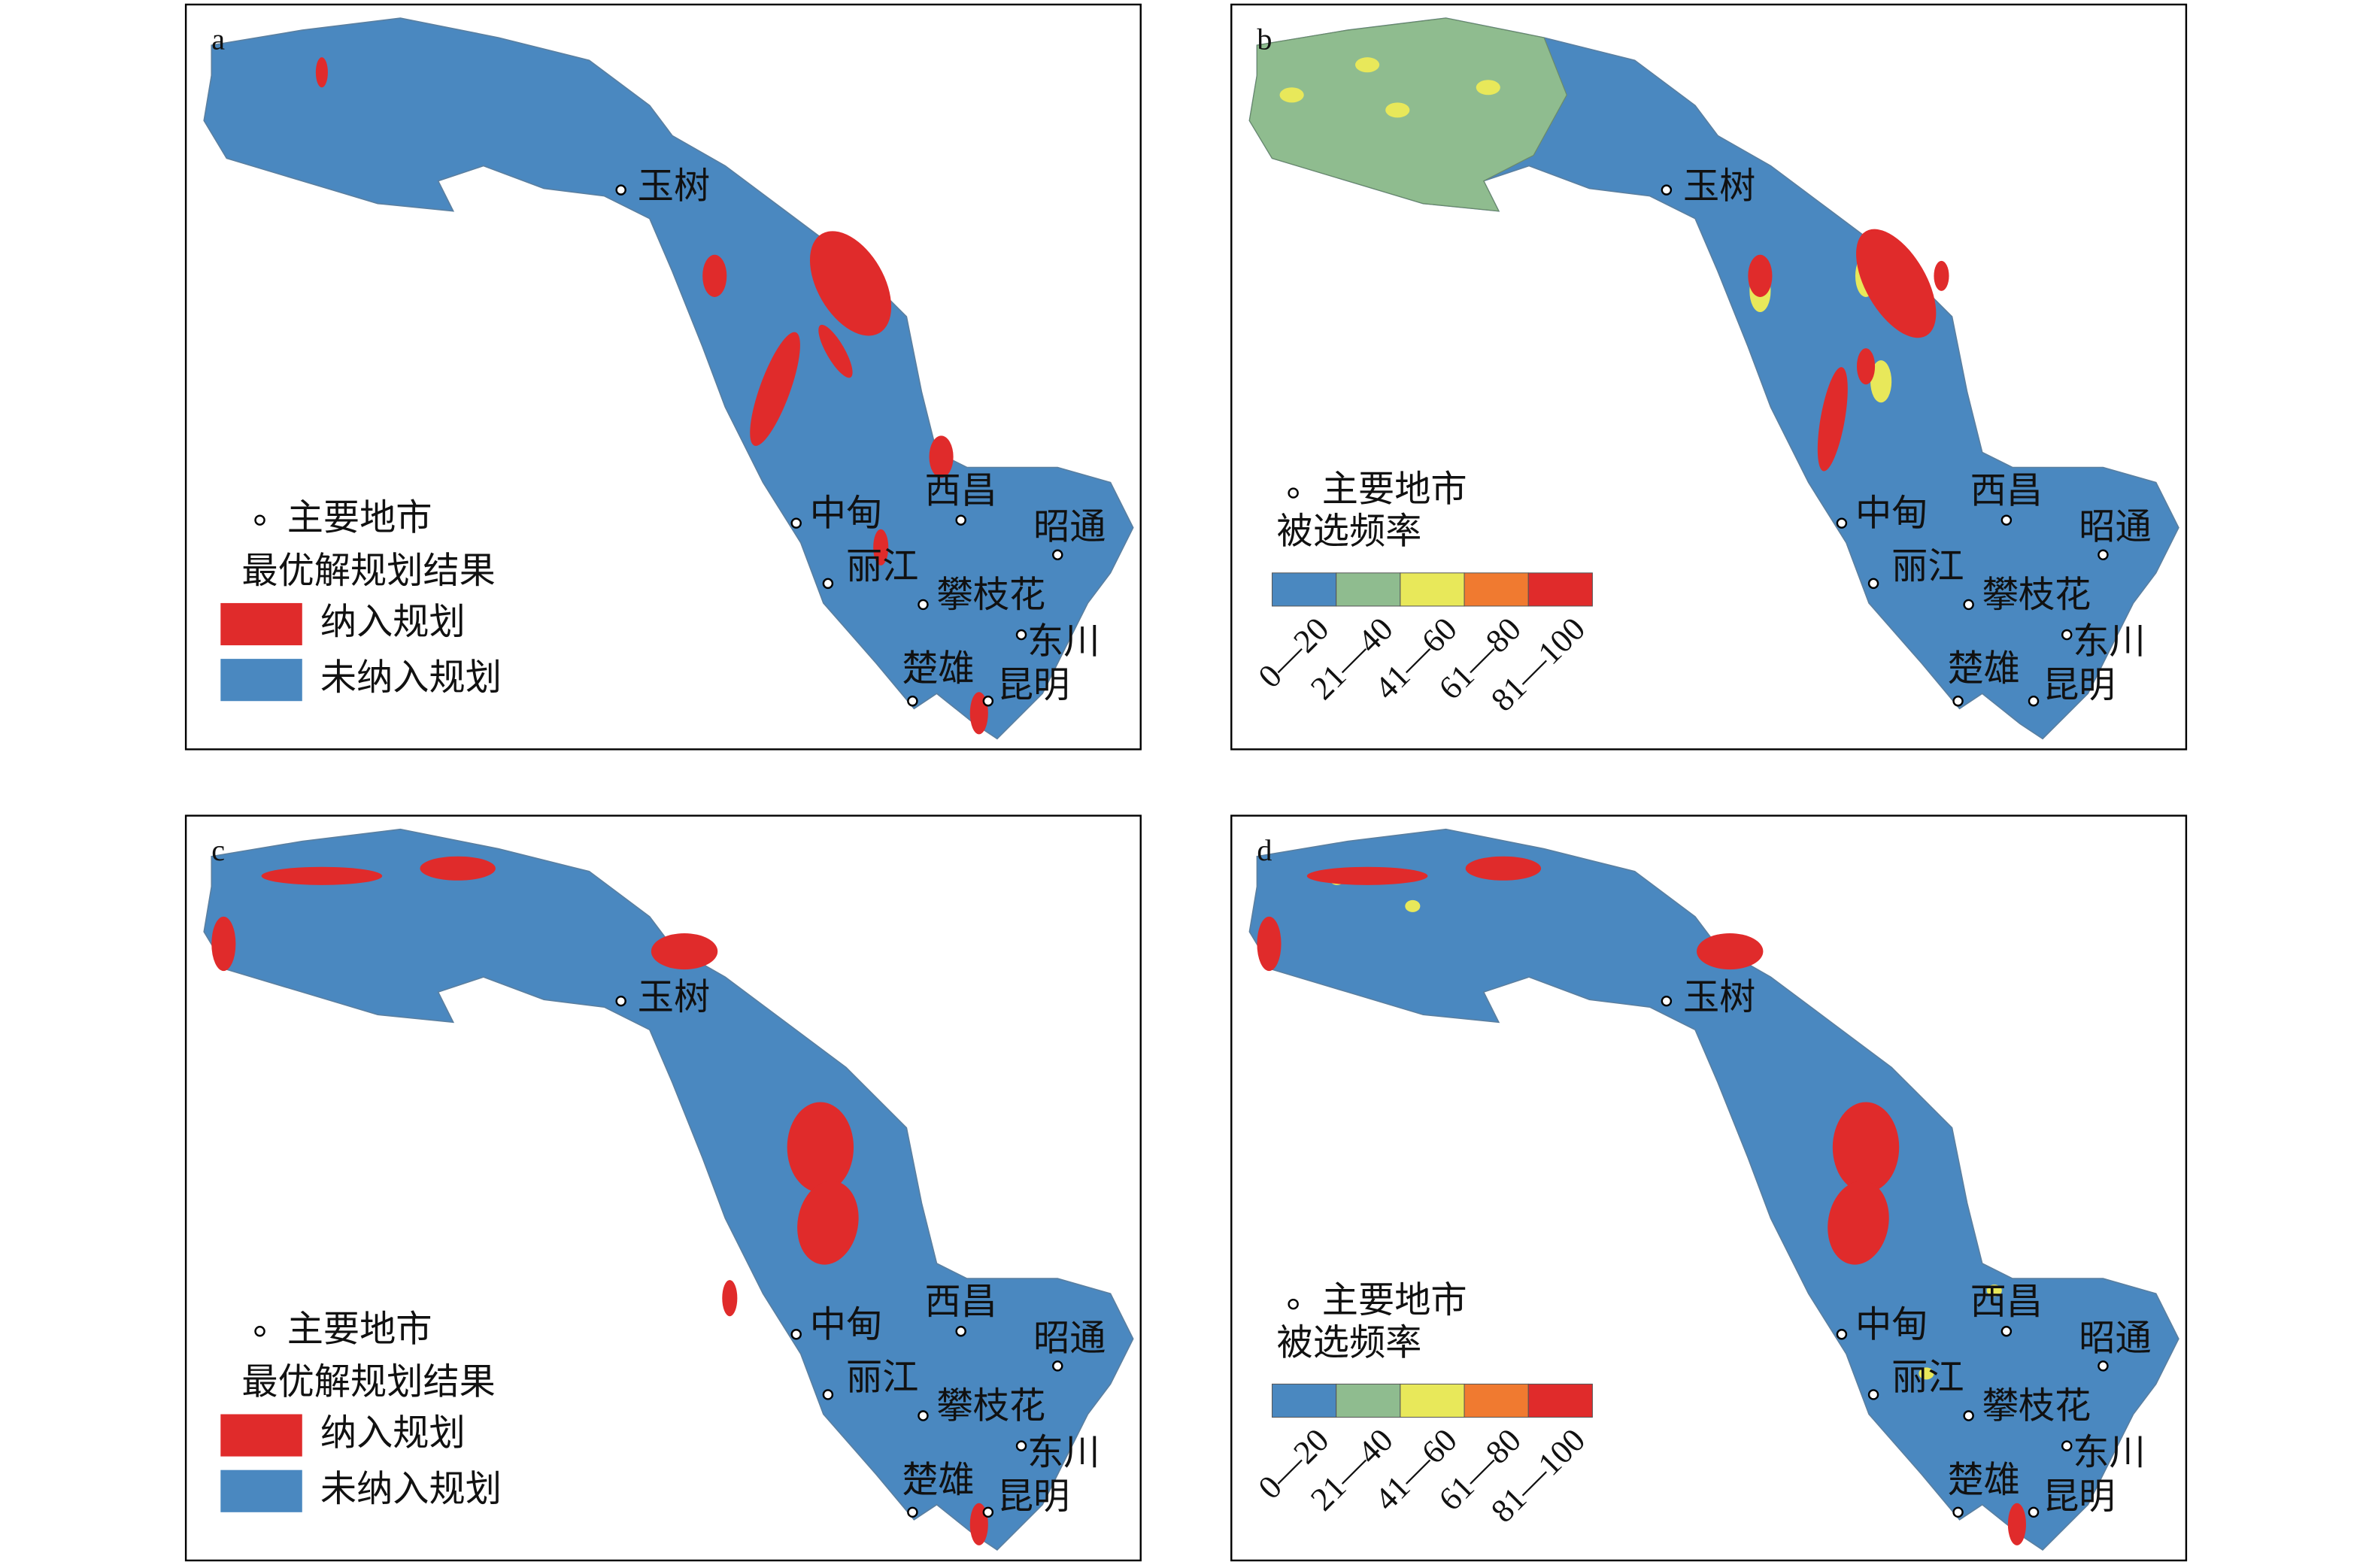 Image resolution: width=2369 pixels, height=1568 pixels. I want to click on panel-label: d, so click(1264, 850).